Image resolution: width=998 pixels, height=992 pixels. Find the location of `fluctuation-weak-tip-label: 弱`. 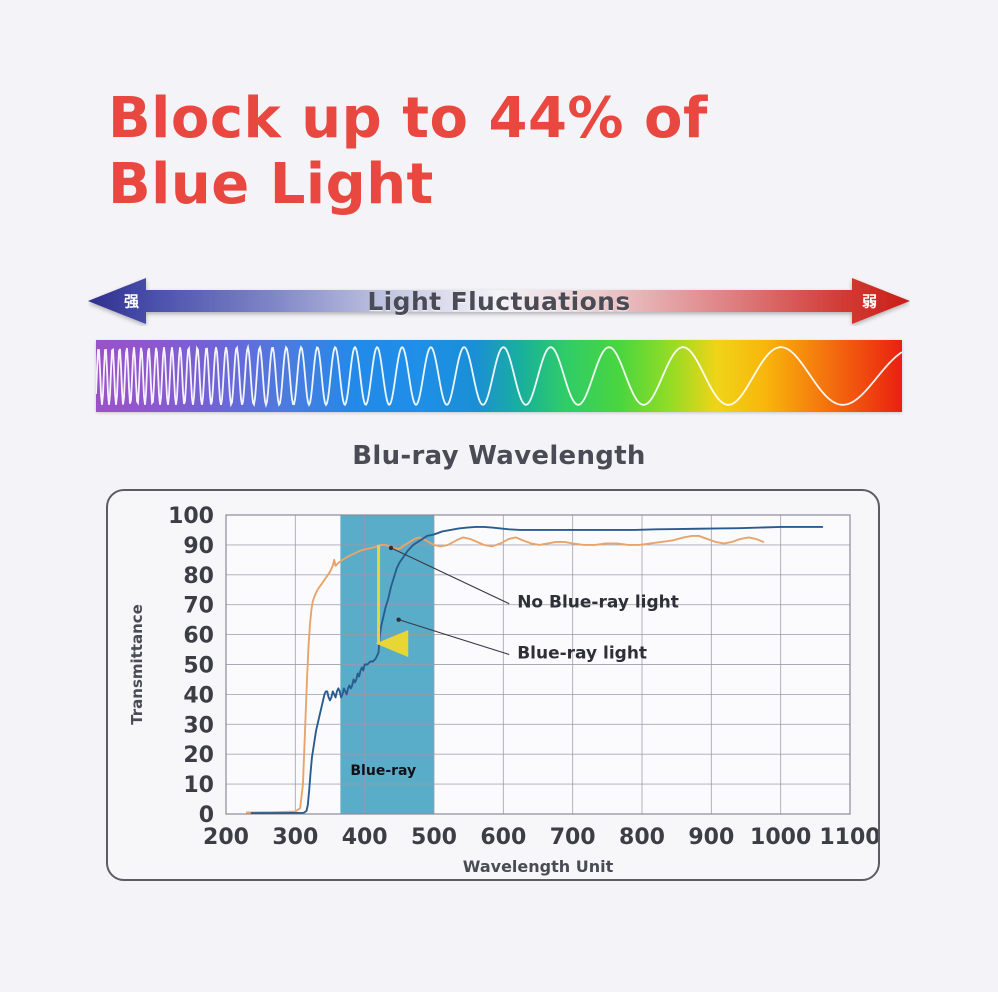

fluctuation-weak-tip-label: 弱 is located at coordinates (869, 301).